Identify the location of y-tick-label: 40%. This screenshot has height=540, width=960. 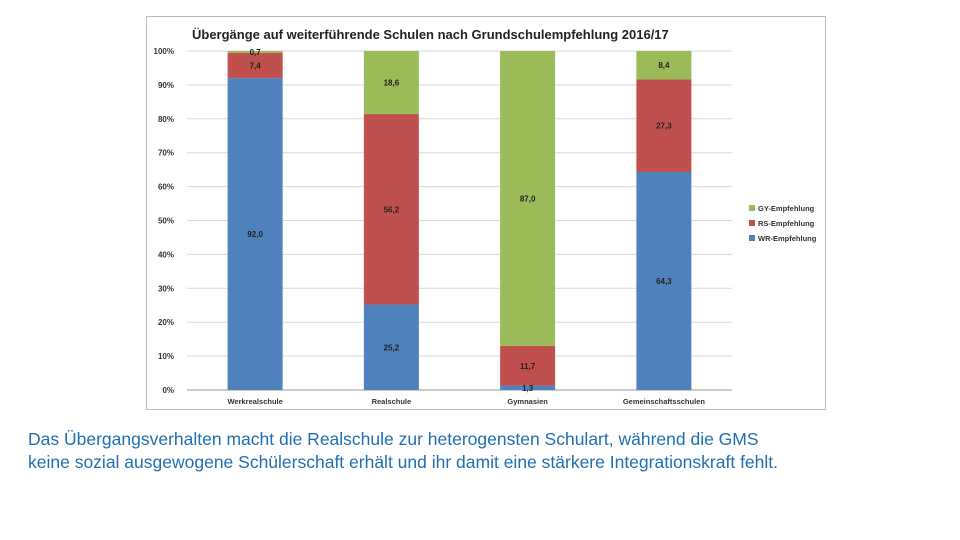
(166, 254).